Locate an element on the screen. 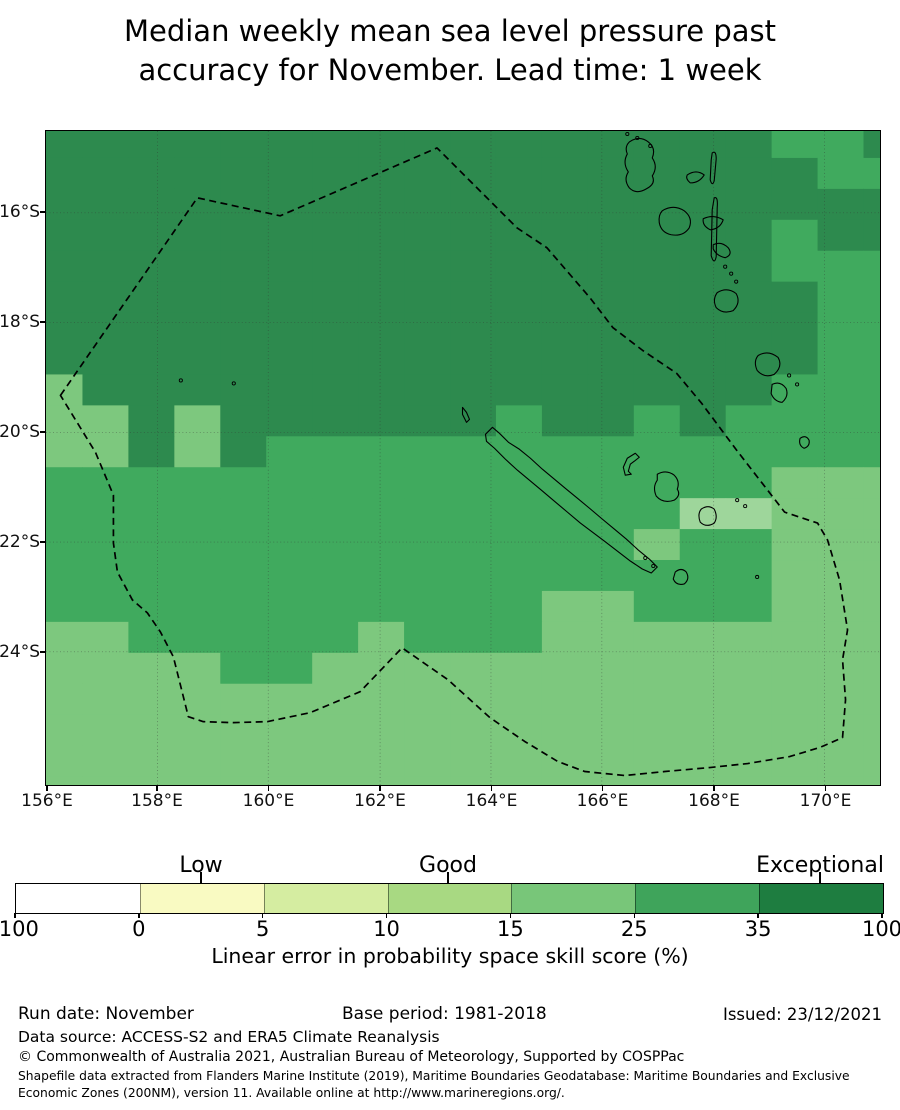 This screenshot has height=1110, width=900. lat-tick-label: 22°S is located at coordinates (20, 542).